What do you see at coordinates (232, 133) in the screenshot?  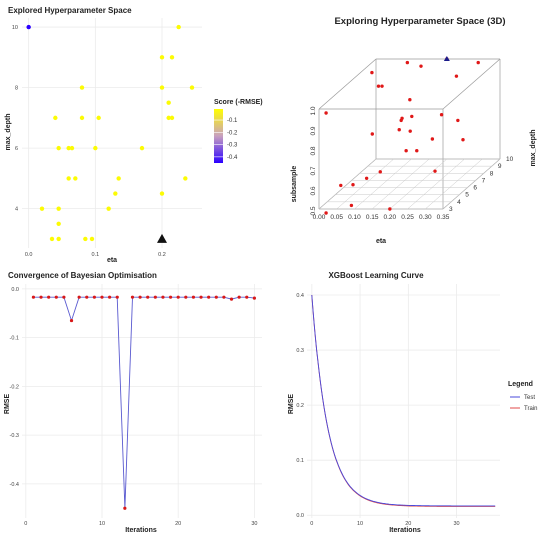 I see `legend-label: -0.2` at bounding box center [232, 133].